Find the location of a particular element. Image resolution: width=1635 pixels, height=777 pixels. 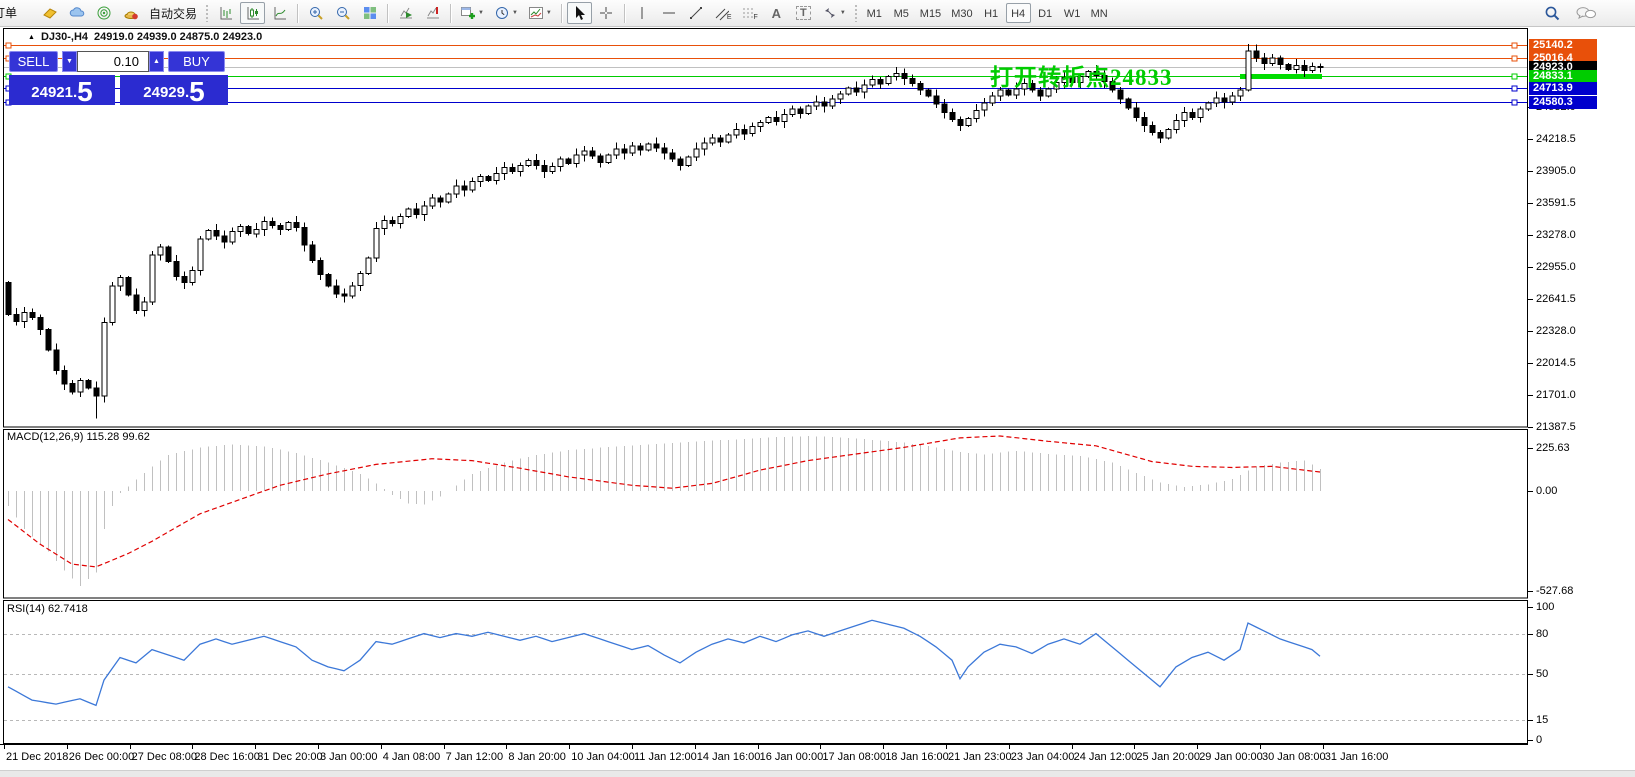

zoom-in-button is located at coordinates (315, 13).